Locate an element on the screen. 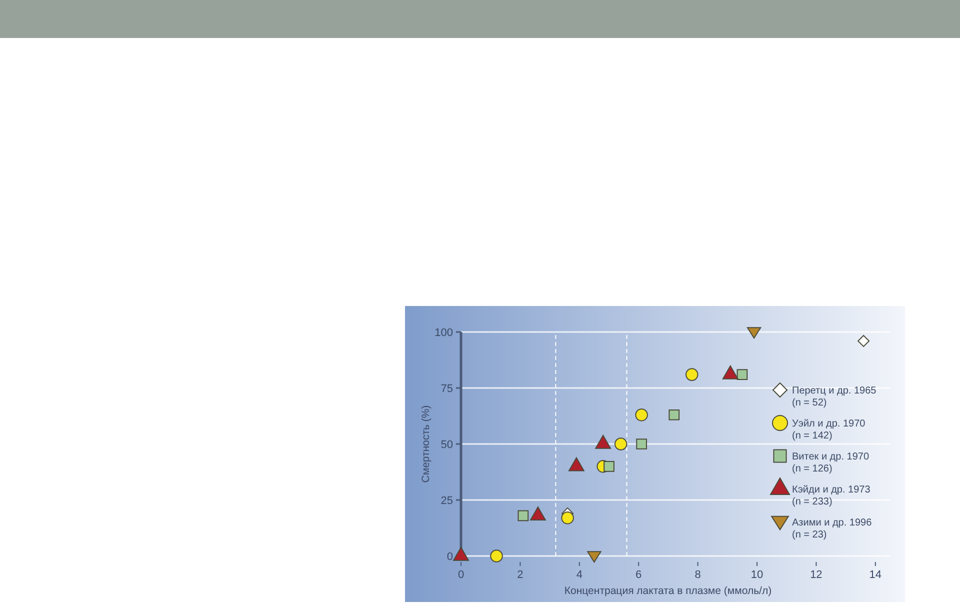 The height and width of the screenshot is (605, 960). x-tick-label: 4 is located at coordinates (579, 575).